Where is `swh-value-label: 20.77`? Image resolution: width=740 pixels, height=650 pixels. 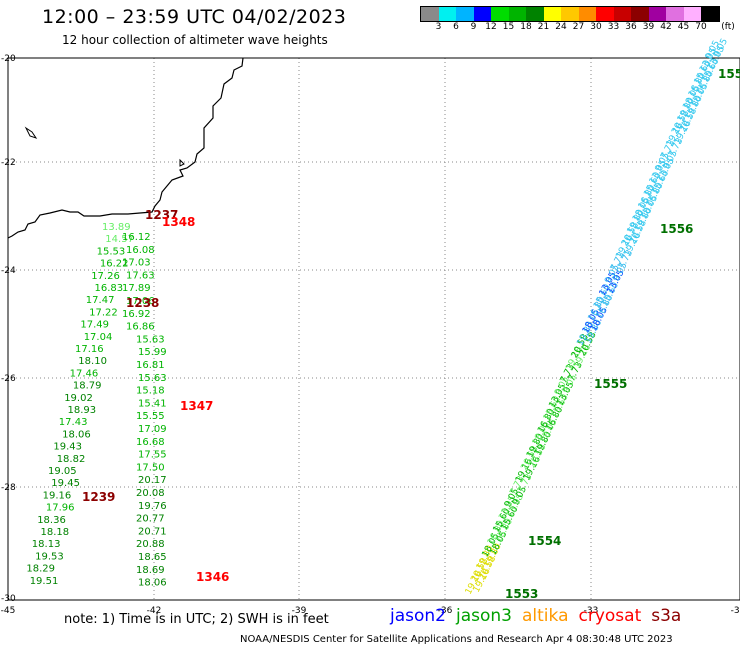 swh-value-label: 20.77 is located at coordinates (150, 519).